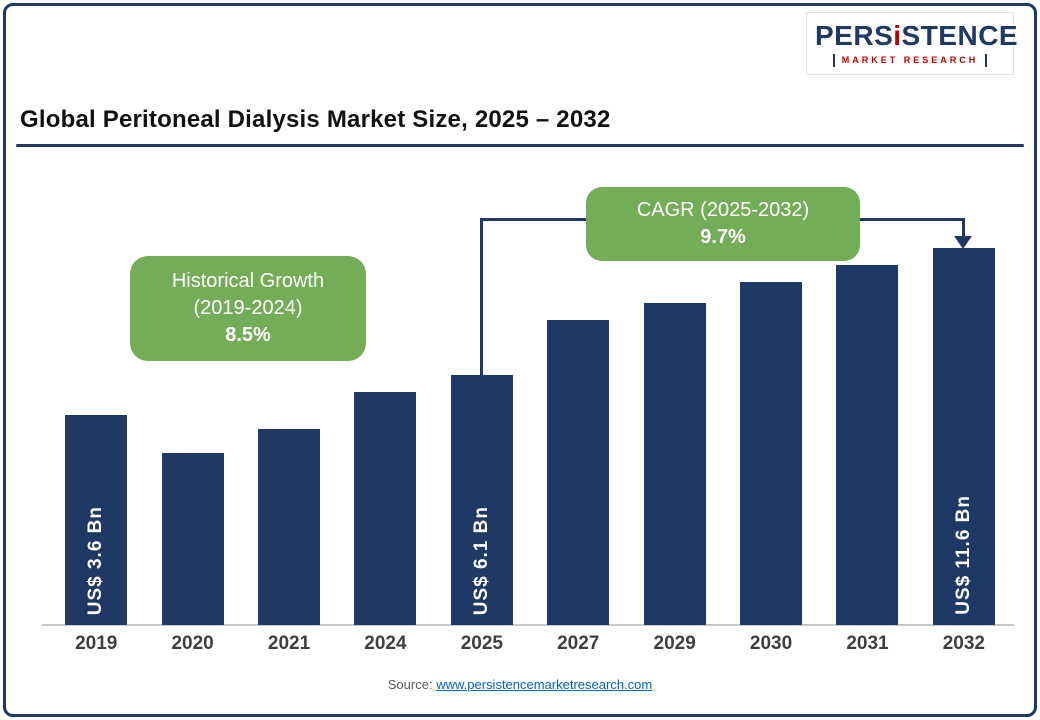 The image size is (1040, 720). I want to click on bar-column-2019: US$ 3.6 Bn 2019, so click(96, 538).